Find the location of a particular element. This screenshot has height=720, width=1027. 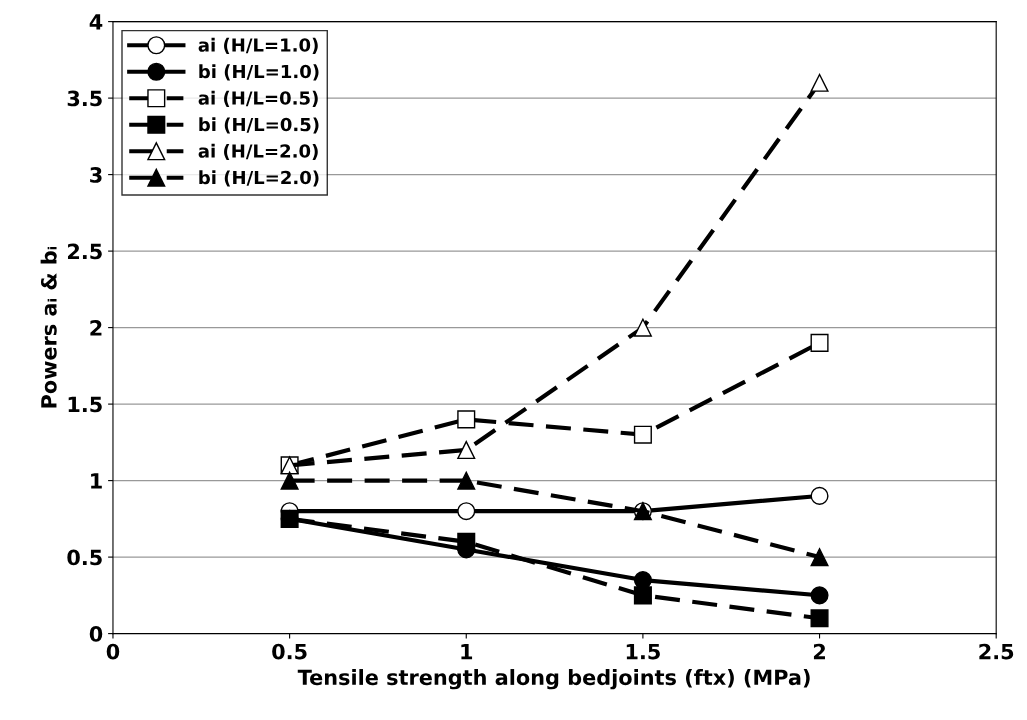

y-tick-label: 3 is located at coordinates (96, 175).